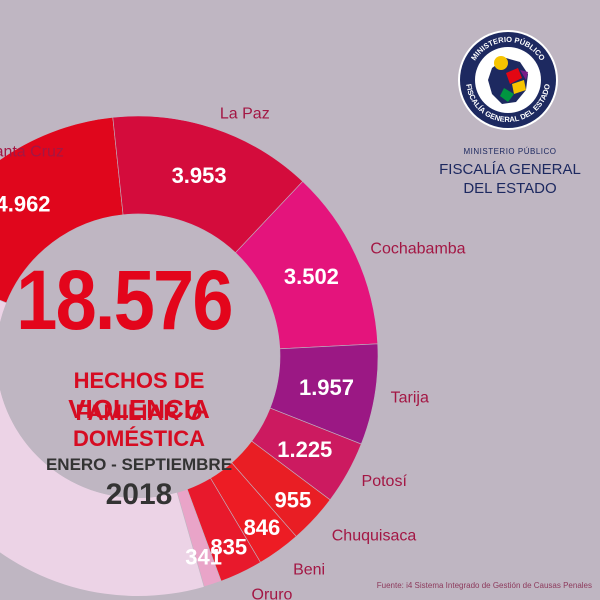  I want to click on slice-pando, so click(199, 538).